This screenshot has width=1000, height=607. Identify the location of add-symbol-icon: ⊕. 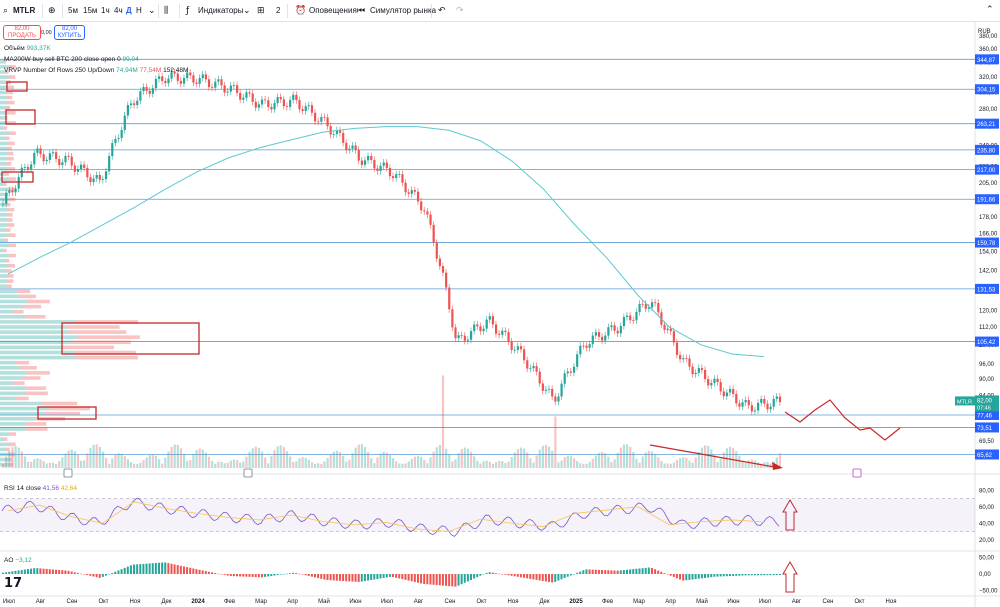
(52, 11).